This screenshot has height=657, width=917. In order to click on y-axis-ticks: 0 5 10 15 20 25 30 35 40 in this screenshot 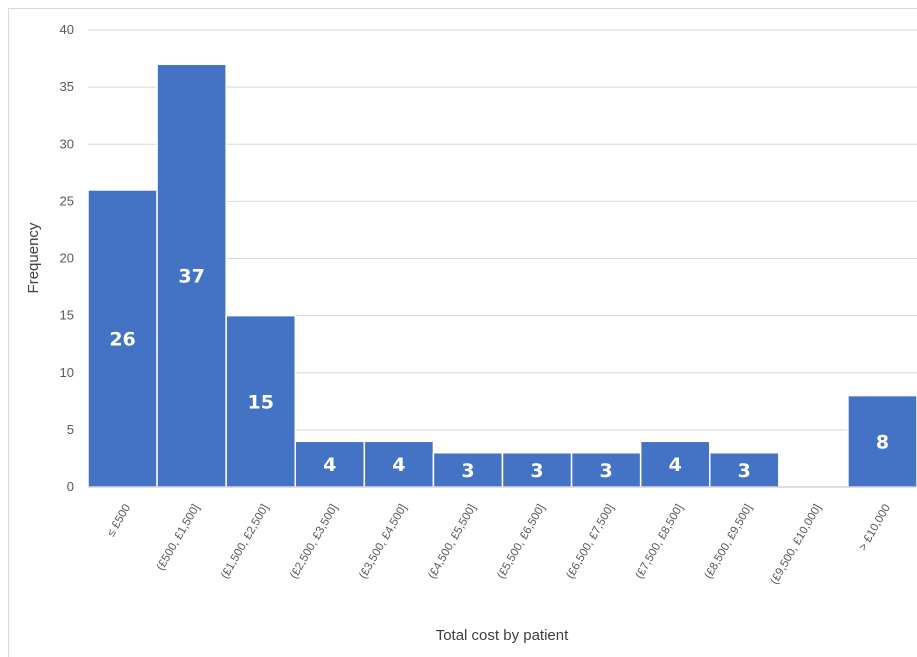, I will do `click(67, 258)`.